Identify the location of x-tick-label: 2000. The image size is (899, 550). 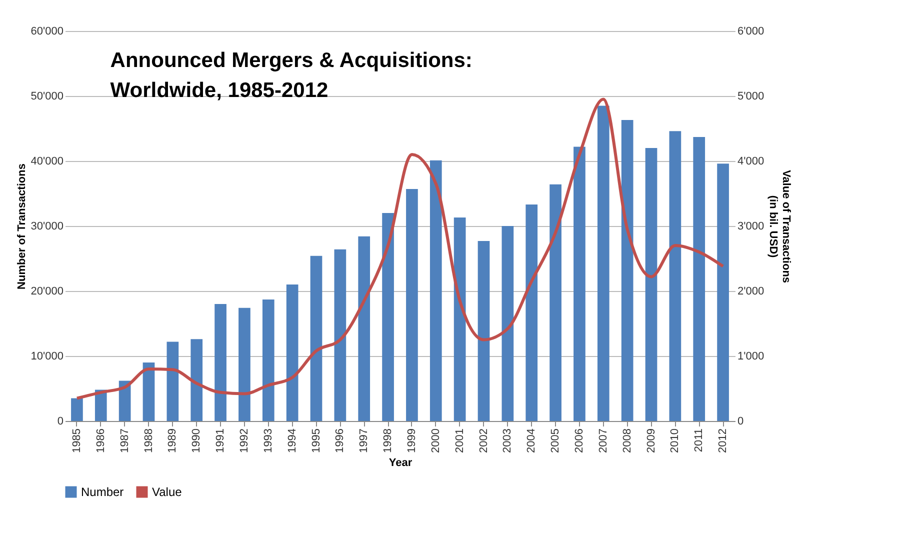
(436, 440).